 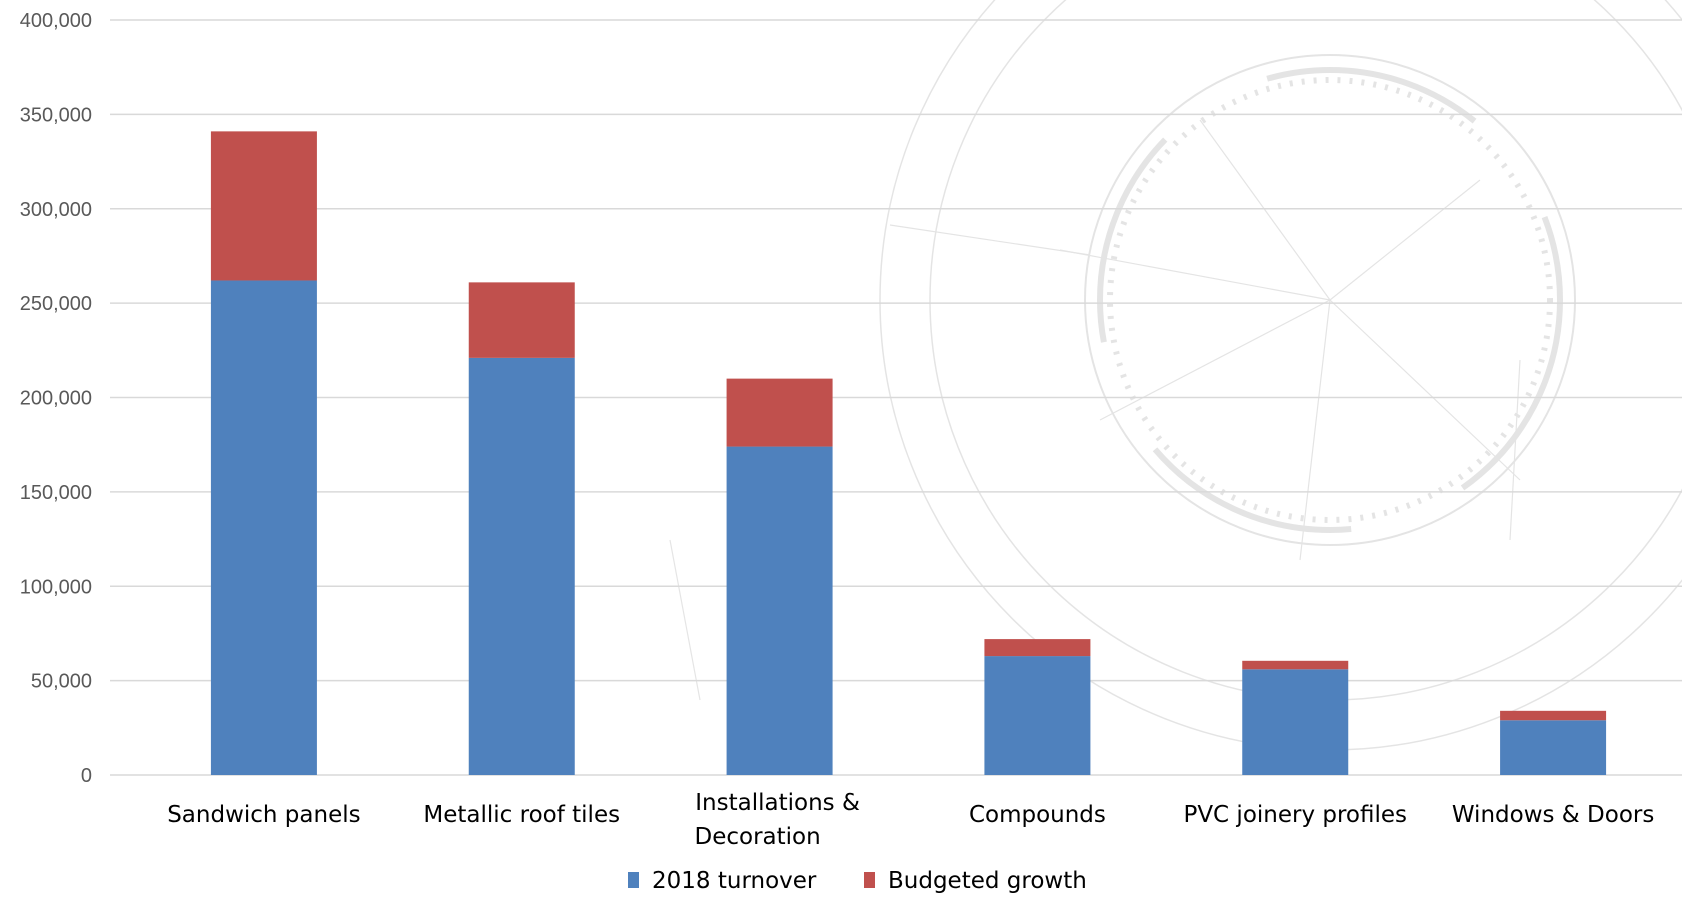 I want to click on y-tick-label: 200,000, so click(x=56, y=399).